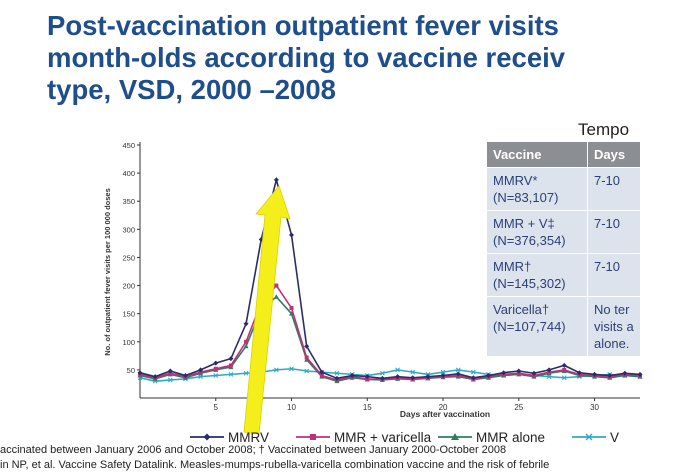  I want to click on table-title: Tempo, so click(604, 129).